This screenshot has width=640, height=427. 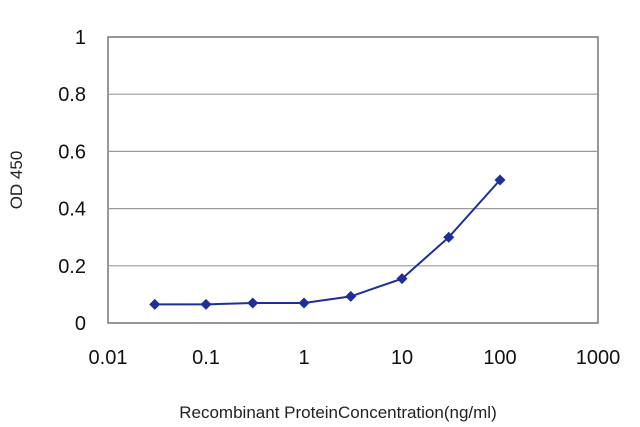 I want to click on y-tick-label: 0.8, so click(x=72, y=95).